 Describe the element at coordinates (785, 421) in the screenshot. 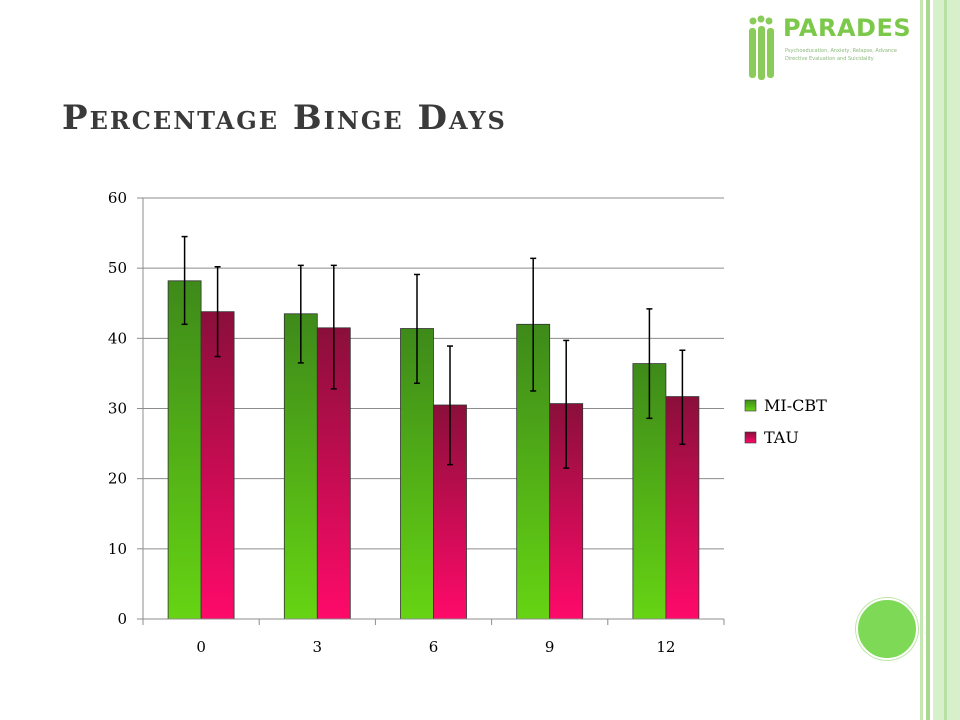

I see `legend: MI-CBT TAU` at that location.